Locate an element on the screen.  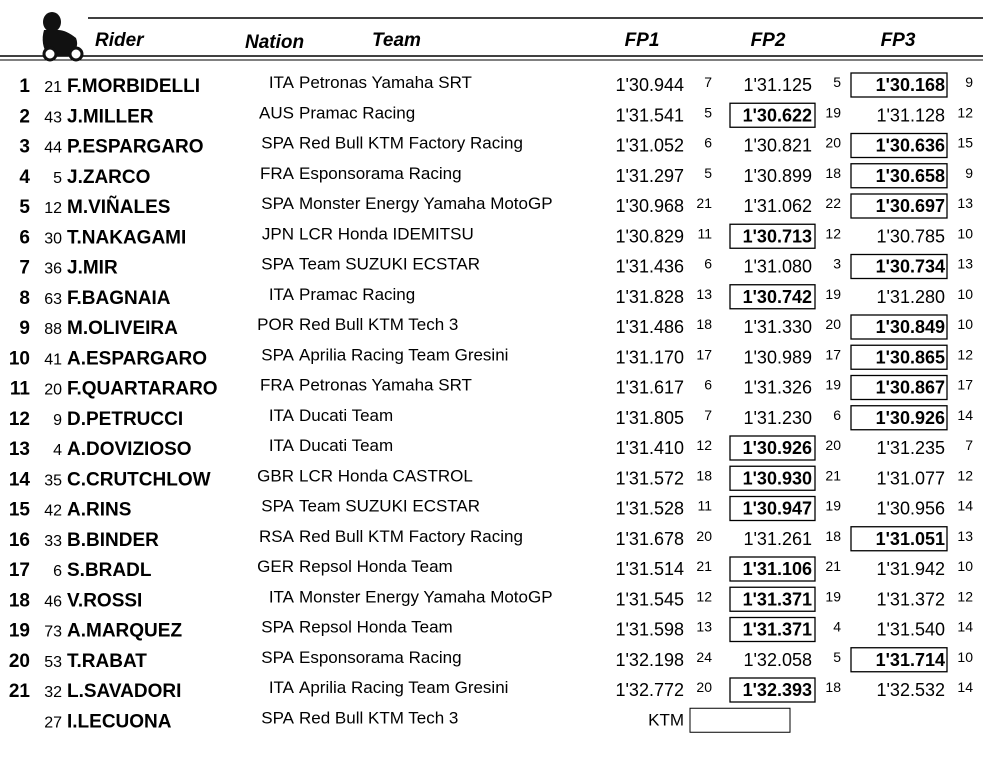
lap-time: 1'31.572 is located at coordinates (649, 478).